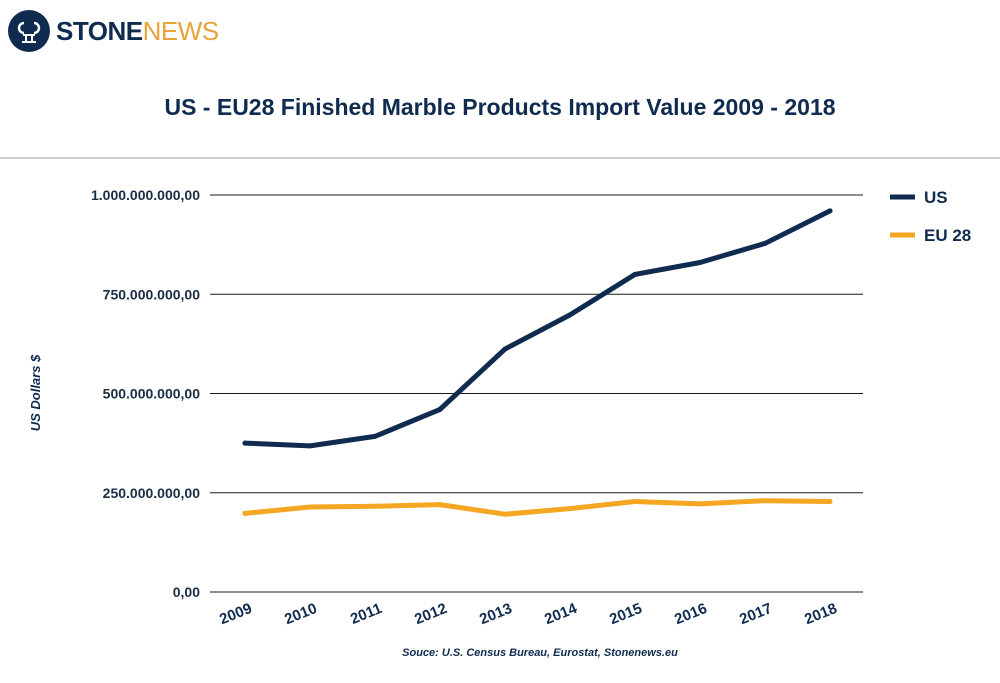 The height and width of the screenshot is (683, 1000). What do you see at coordinates (181, 31) in the screenshot?
I see `brand-name-part2: NEWS` at bounding box center [181, 31].